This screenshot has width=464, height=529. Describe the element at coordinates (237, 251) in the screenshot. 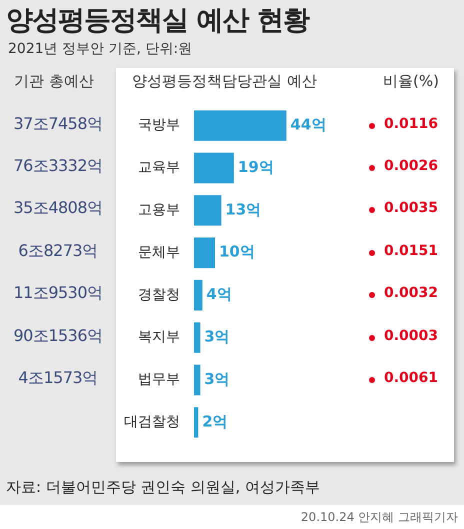

I see `data-label: 10억` at that location.